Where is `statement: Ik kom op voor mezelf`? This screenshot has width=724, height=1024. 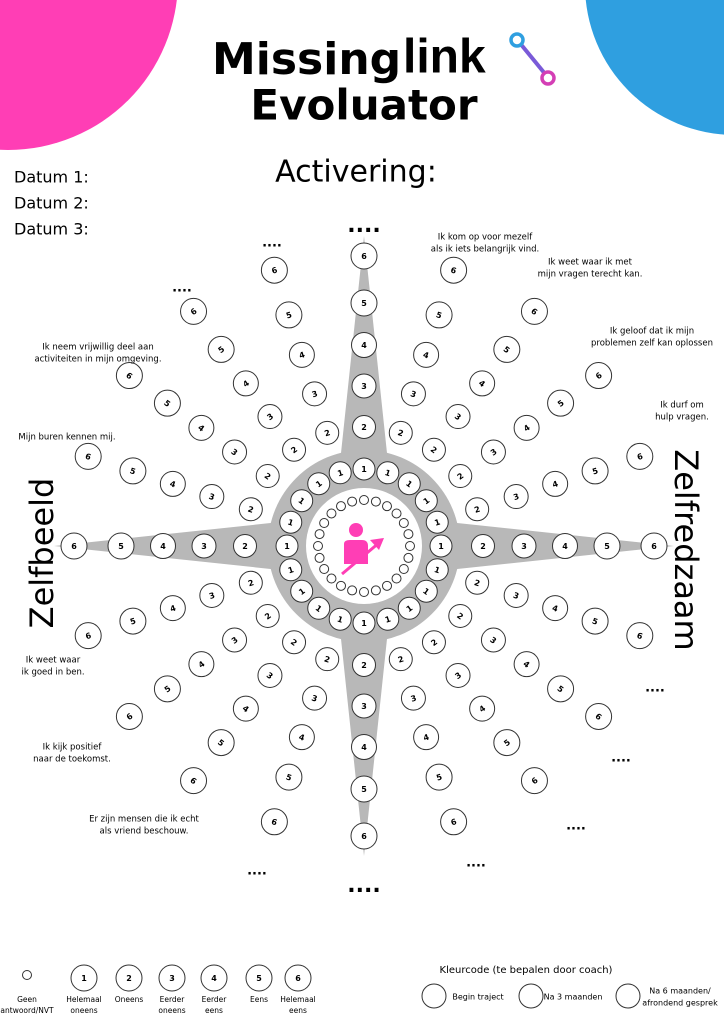 statement: Ik kom op voor mezelf is located at coordinates (485, 238).